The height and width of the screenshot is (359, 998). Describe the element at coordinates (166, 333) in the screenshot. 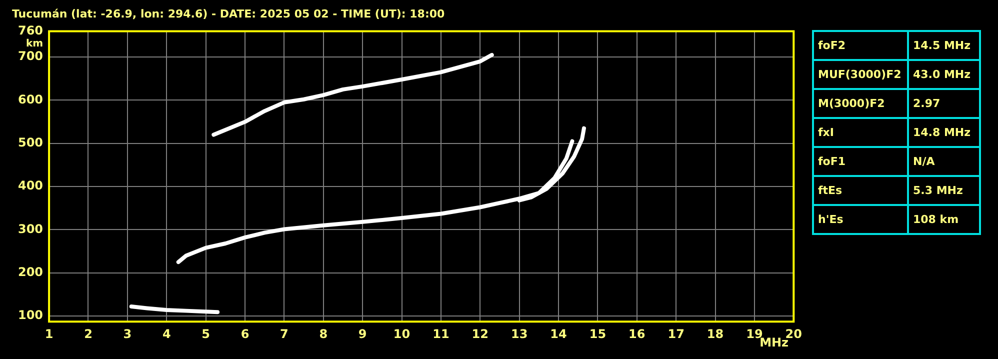

I see `x-tick-label: 4` at that location.